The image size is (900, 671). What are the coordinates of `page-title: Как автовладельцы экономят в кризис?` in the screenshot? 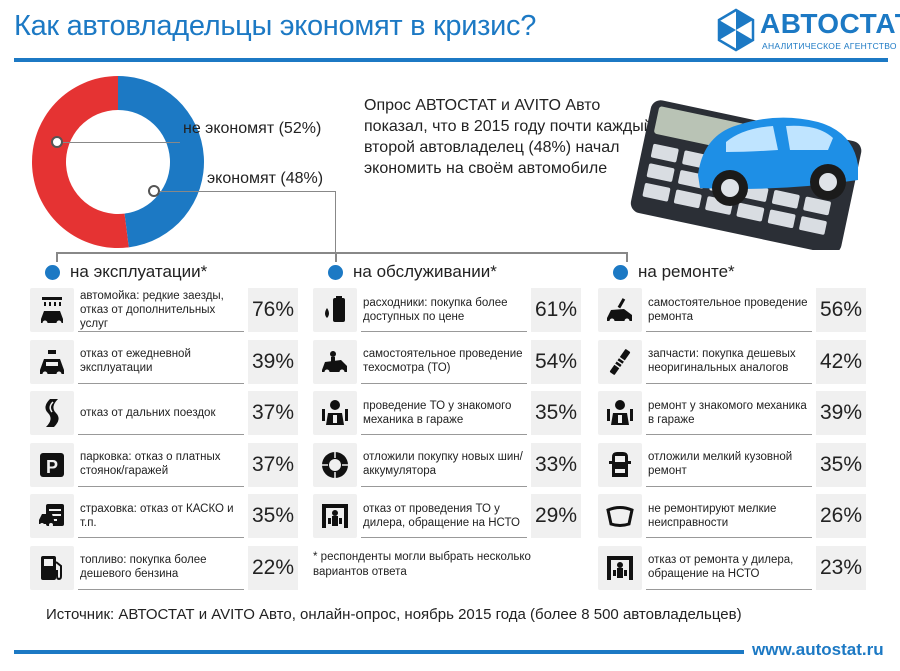 It's located at (275, 26).